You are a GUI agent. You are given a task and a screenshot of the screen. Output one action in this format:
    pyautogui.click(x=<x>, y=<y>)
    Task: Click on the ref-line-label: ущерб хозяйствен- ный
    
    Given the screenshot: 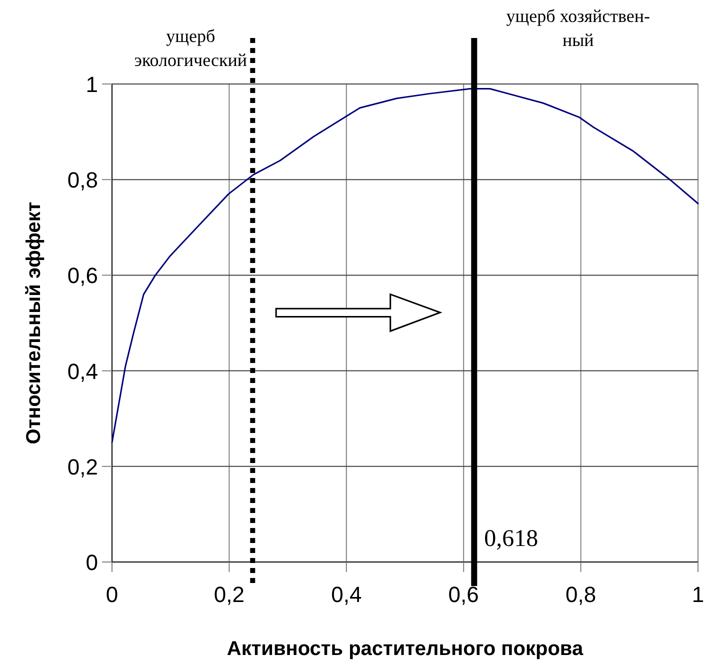 What is the action you would take?
    pyautogui.click(x=578, y=28)
    